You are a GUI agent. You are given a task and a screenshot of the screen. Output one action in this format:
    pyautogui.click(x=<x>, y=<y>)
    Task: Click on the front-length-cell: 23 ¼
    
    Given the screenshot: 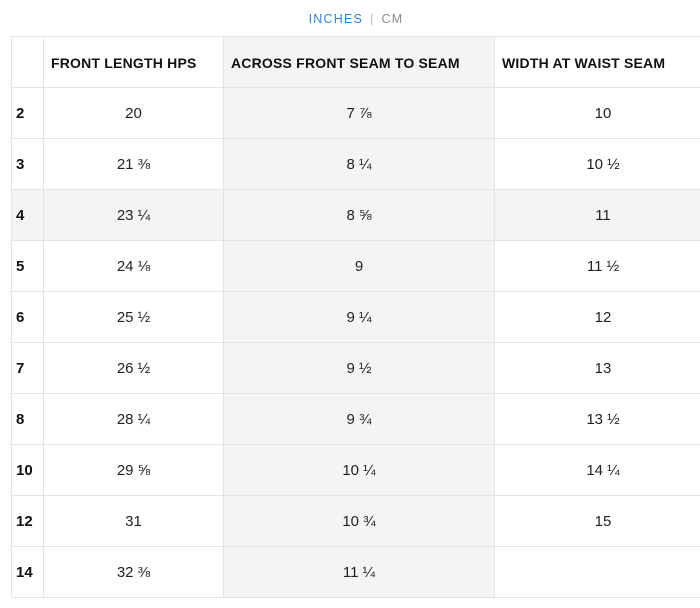 What is the action you would take?
    pyautogui.click(x=133, y=215)
    